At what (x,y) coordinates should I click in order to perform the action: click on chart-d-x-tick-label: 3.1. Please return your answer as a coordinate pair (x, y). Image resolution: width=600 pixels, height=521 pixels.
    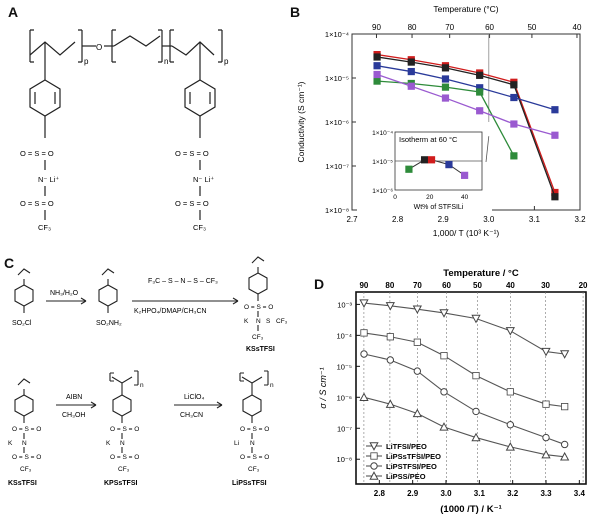
    Looking at the image, I should click on (480, 493).